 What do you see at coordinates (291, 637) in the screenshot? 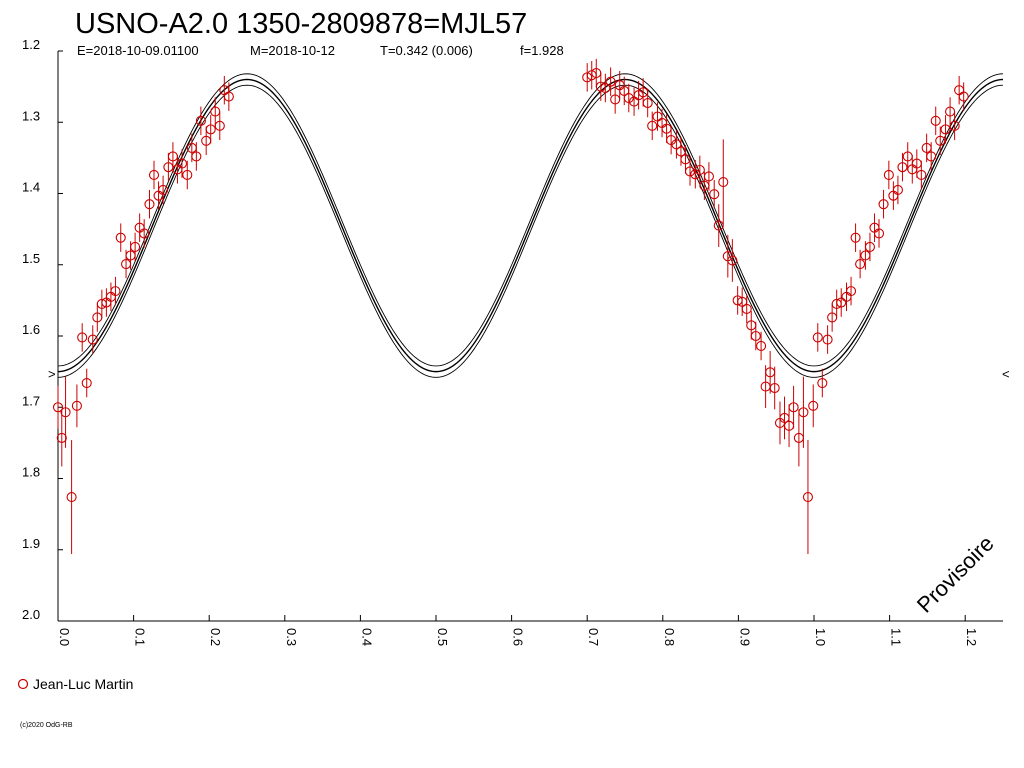
I see `x-tick-label: 0.3` at bounding box center [291, 637].